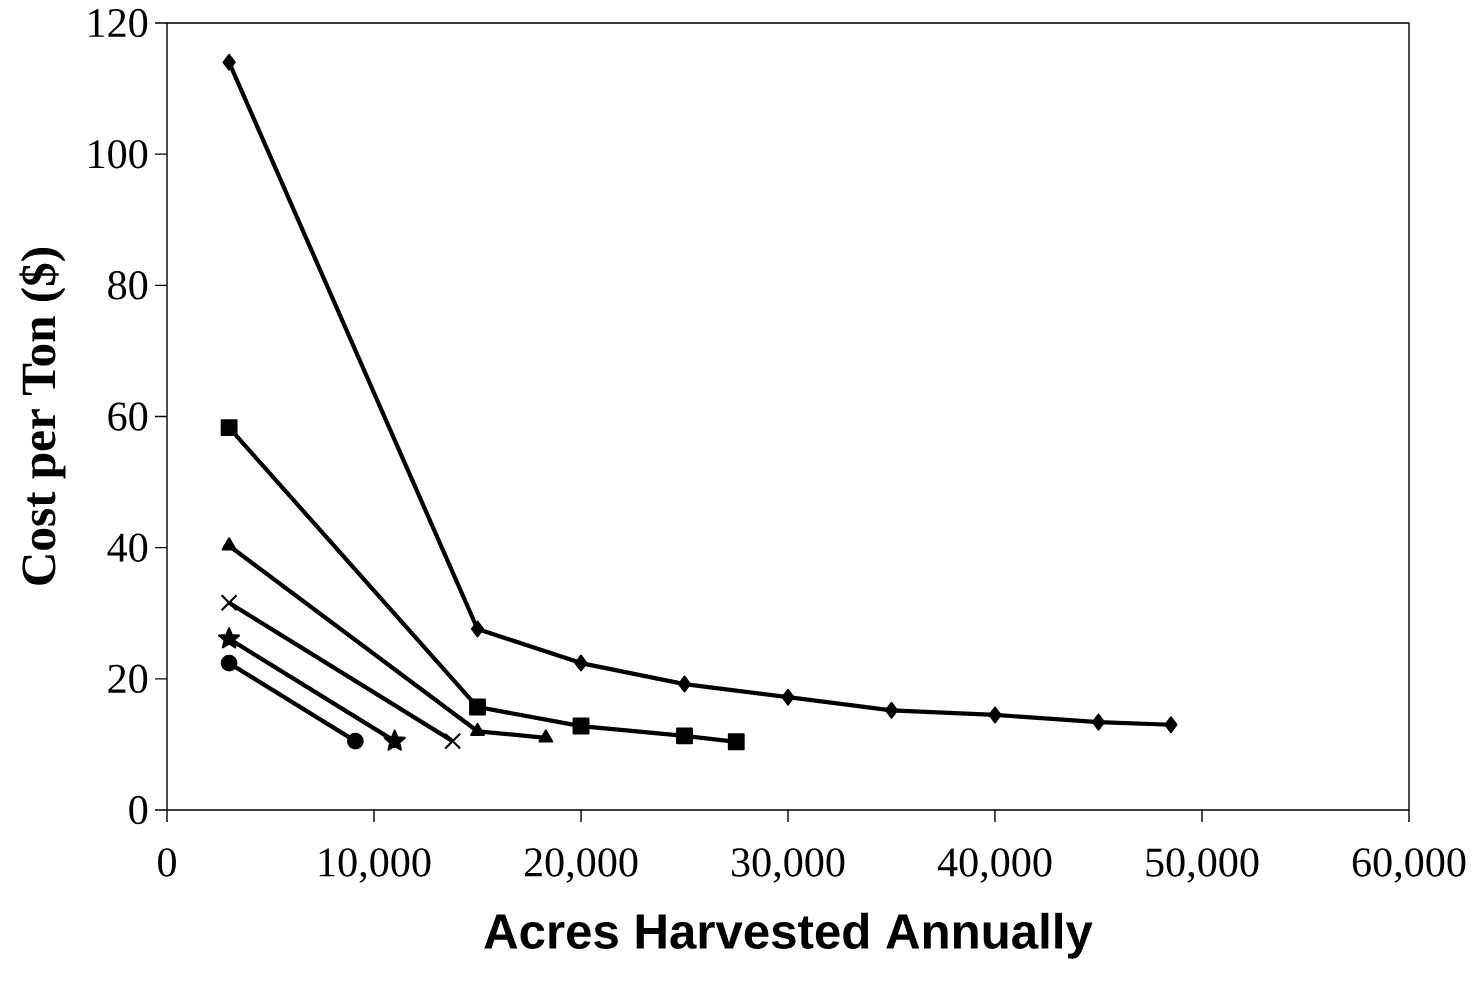  Describe the element at coordinates (128, 285) in the screenshot. I see `y-tick-label: 80` at that location.